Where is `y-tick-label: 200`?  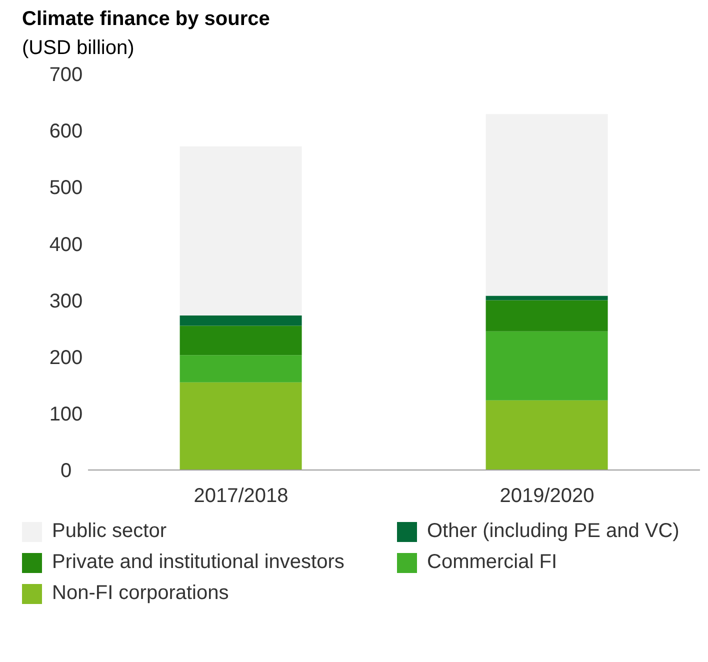 y-tick-label: 200 is located at coordinates (66, 357).